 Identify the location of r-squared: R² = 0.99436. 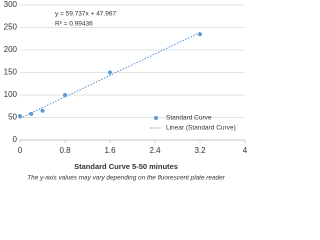
(74, 24).